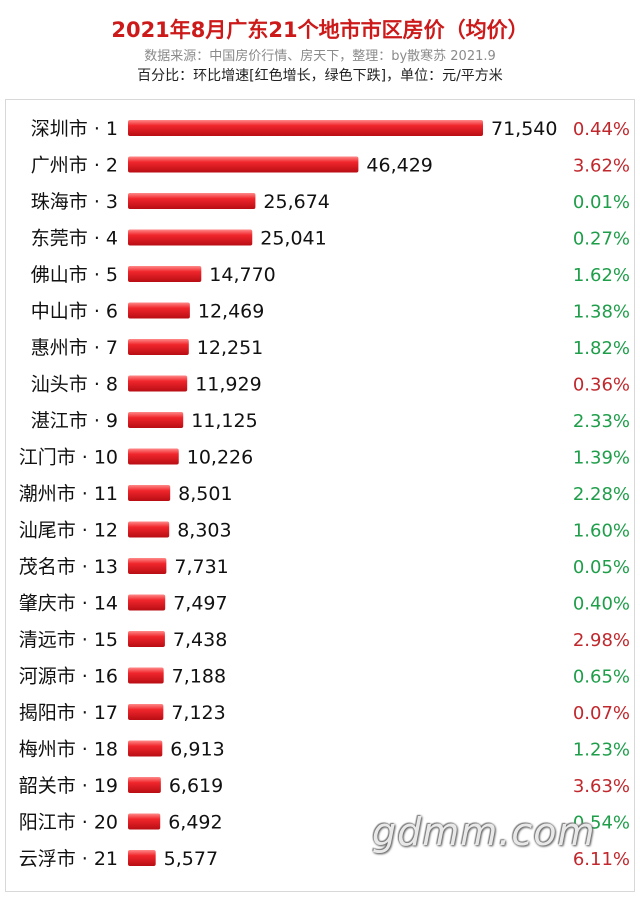 The width and height of the screenshot is (640, 897). I want to click on change-percent-label: 0.27%, so click(601, 239).